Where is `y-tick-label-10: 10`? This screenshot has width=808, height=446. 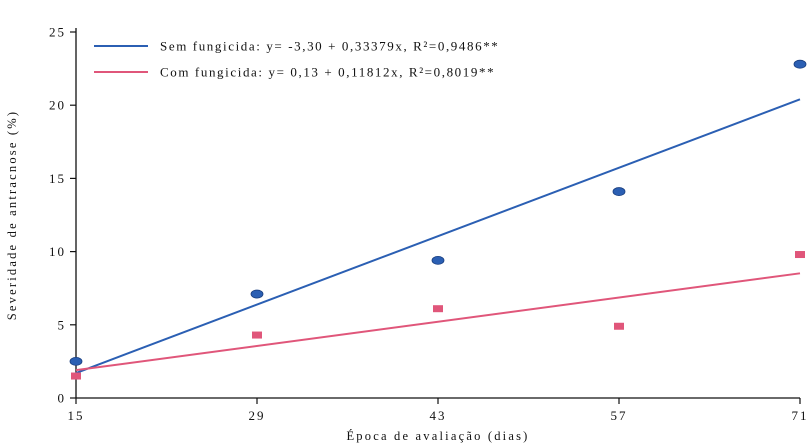 y-tick-label-10: 10 is located at coordinates (57, 251).